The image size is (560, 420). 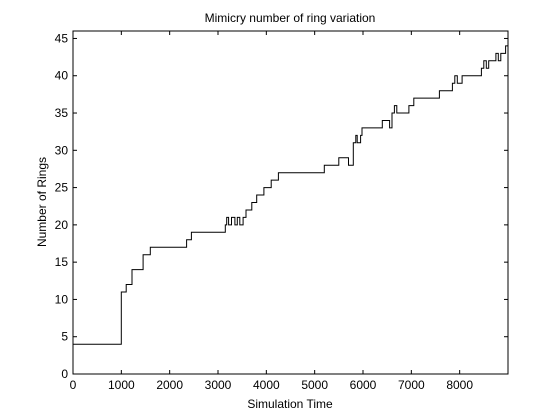 What do you see at coordinates (62, 299) in the screenshot?
I see `y-tick-label: 10` at bounding box center [62, 299].